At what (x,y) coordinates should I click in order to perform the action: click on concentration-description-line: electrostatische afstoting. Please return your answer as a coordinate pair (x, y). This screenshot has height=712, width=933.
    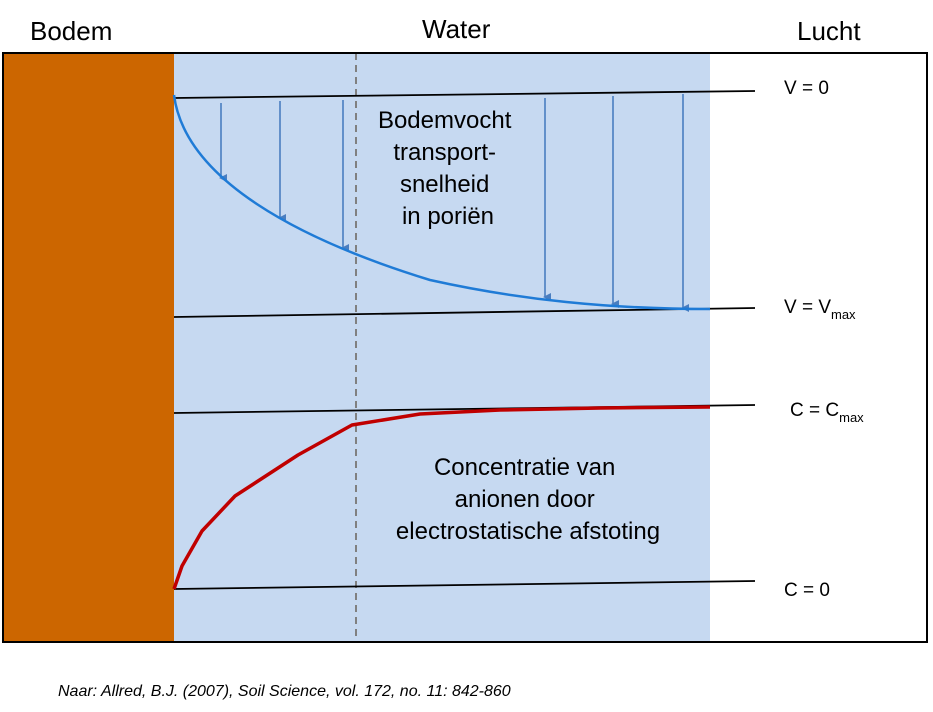
    Looking at the image, I should click on (528, 531).